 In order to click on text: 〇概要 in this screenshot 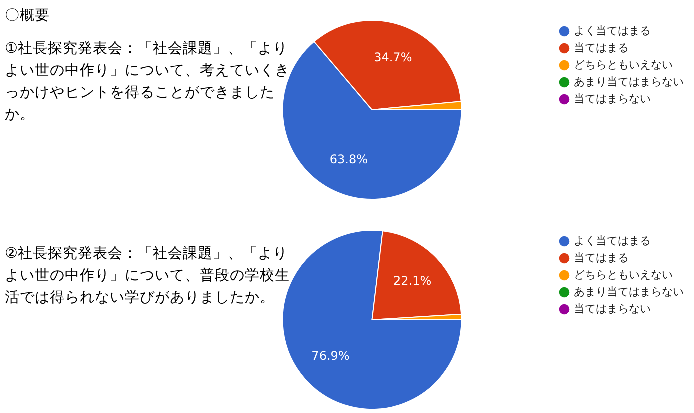, I will do `click(27, 16)`.